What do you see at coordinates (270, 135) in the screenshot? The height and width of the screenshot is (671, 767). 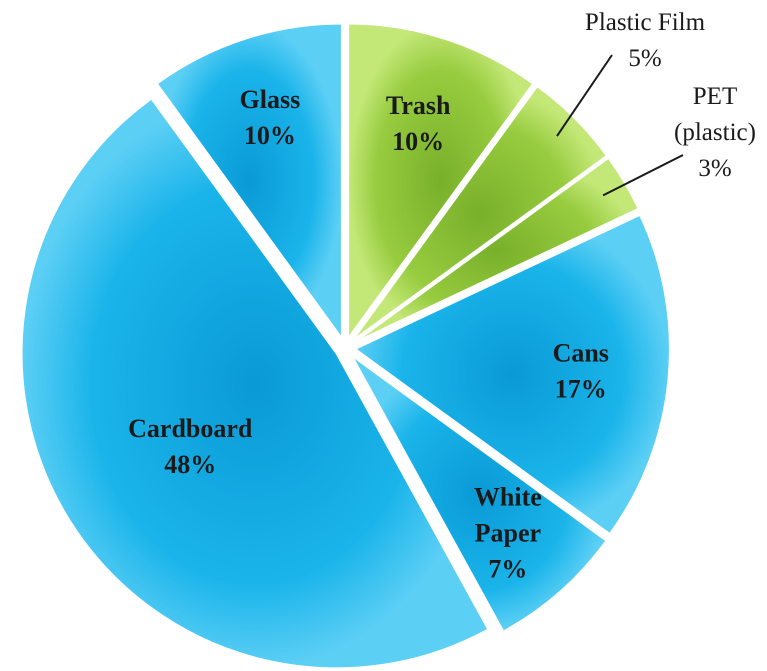 I see `slice-label-glass-line-2: 10%` at bounding box center [270, 135].